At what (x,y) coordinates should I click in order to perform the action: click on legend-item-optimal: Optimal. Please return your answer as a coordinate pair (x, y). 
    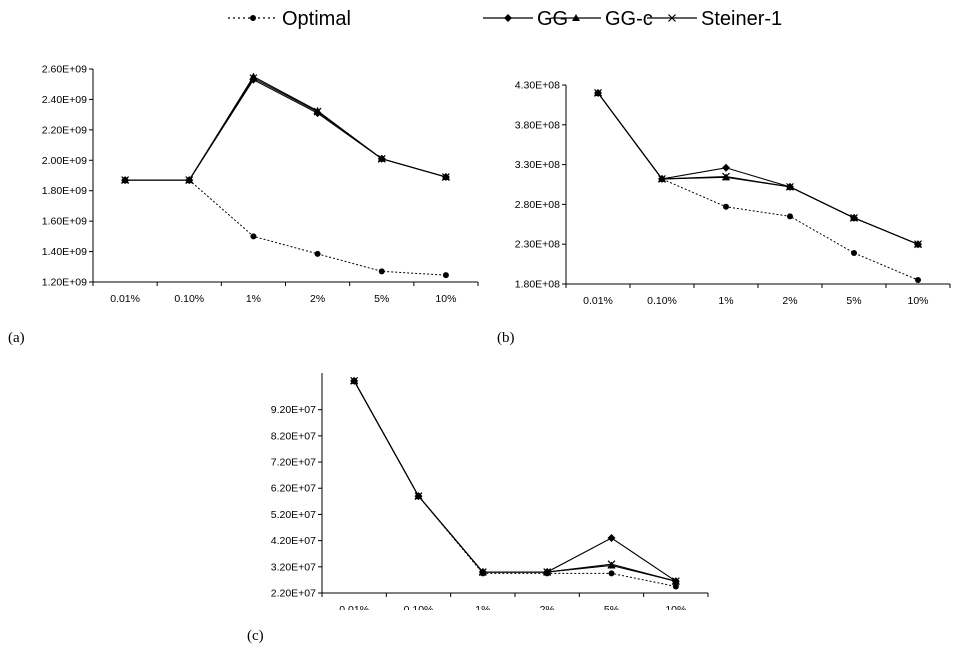
    Looking at the image, I should click on (289, 19).